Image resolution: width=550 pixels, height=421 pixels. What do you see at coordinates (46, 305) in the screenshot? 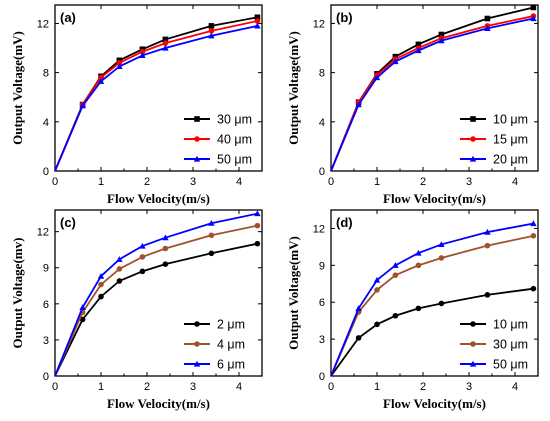
I see `y-tick-label: 6` at bounding box center [46, 305].